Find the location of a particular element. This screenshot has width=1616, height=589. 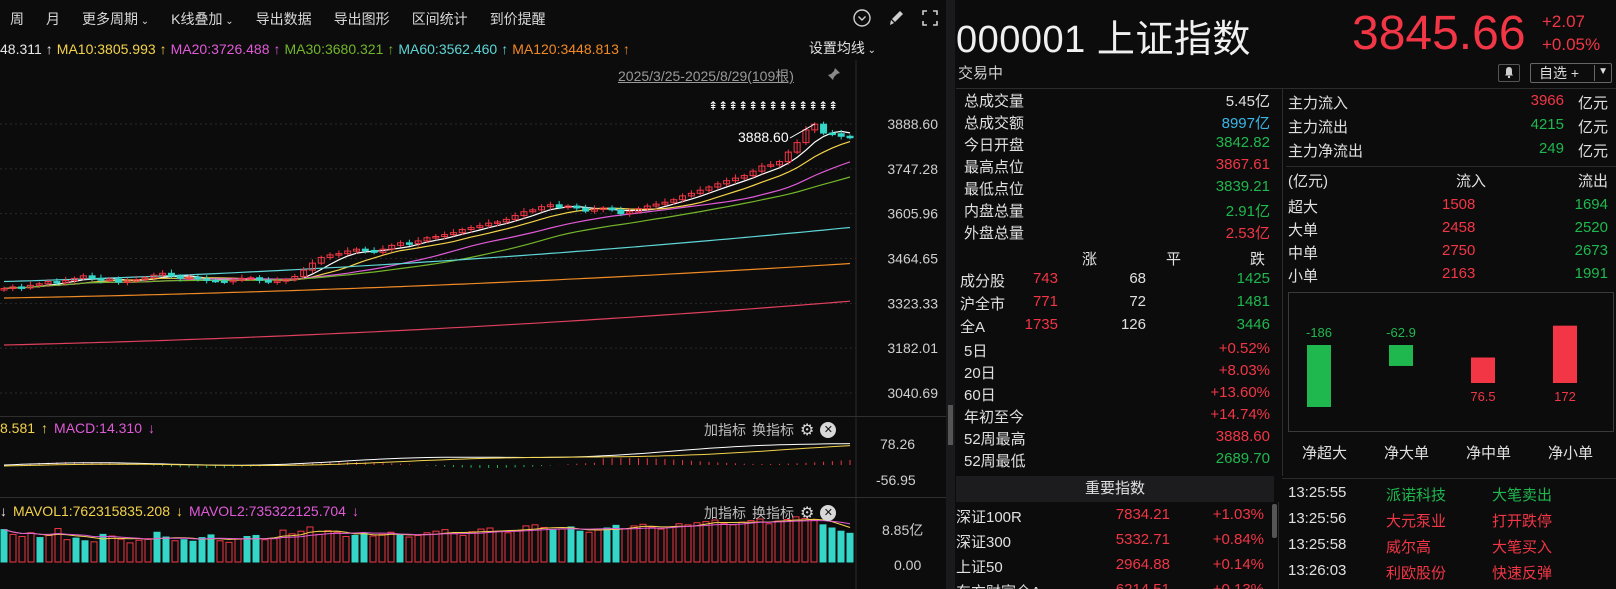

export-data-button: 导出数据 is located at coordinates (283, 19).